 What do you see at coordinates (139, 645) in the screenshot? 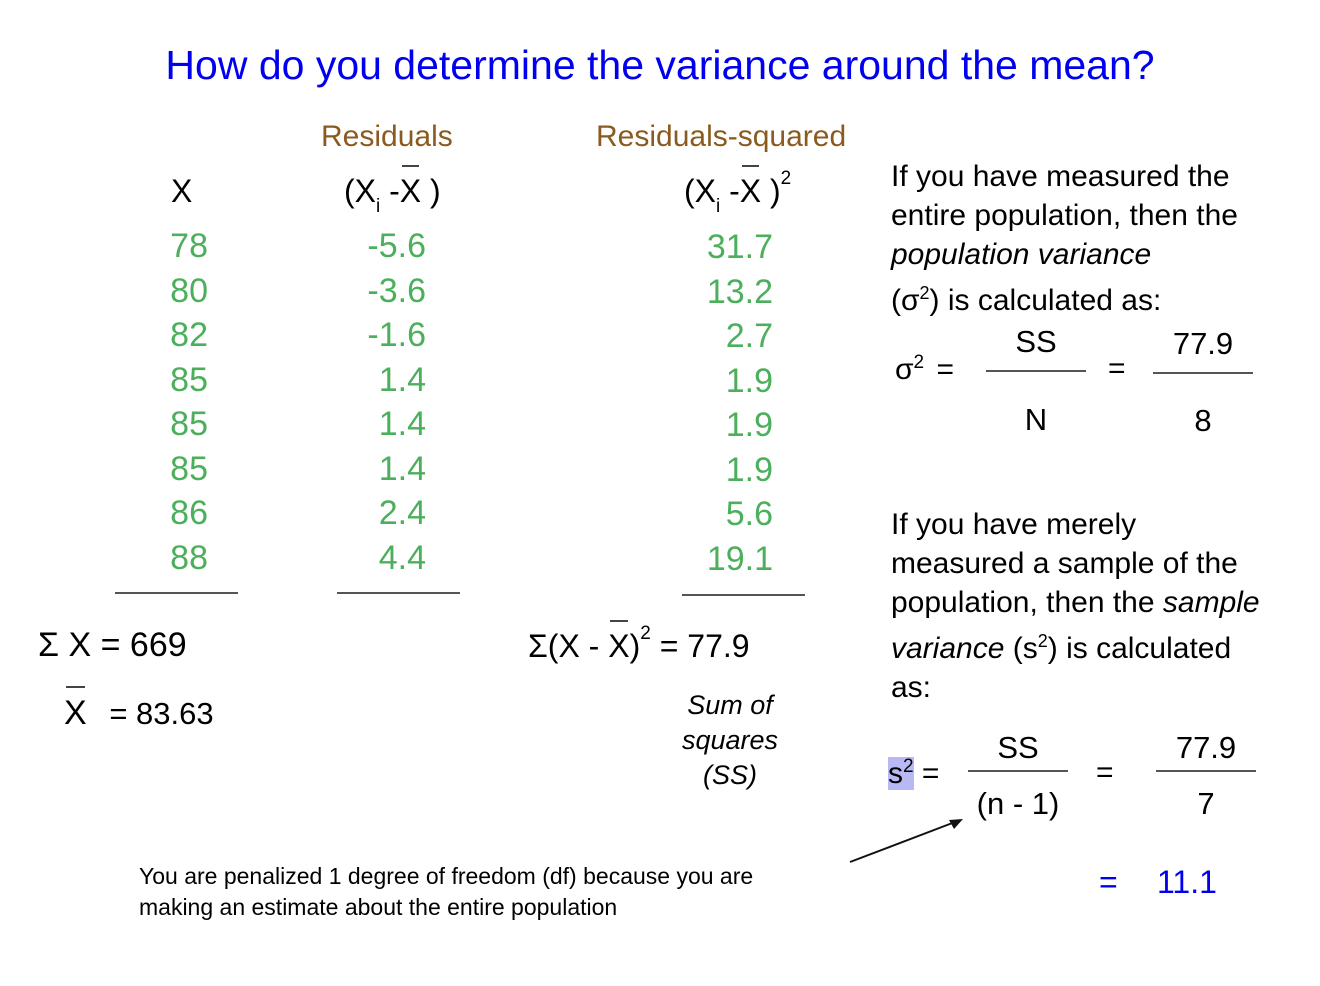
I see `sum-x-value: = 669` at bounding box center [139, 645].